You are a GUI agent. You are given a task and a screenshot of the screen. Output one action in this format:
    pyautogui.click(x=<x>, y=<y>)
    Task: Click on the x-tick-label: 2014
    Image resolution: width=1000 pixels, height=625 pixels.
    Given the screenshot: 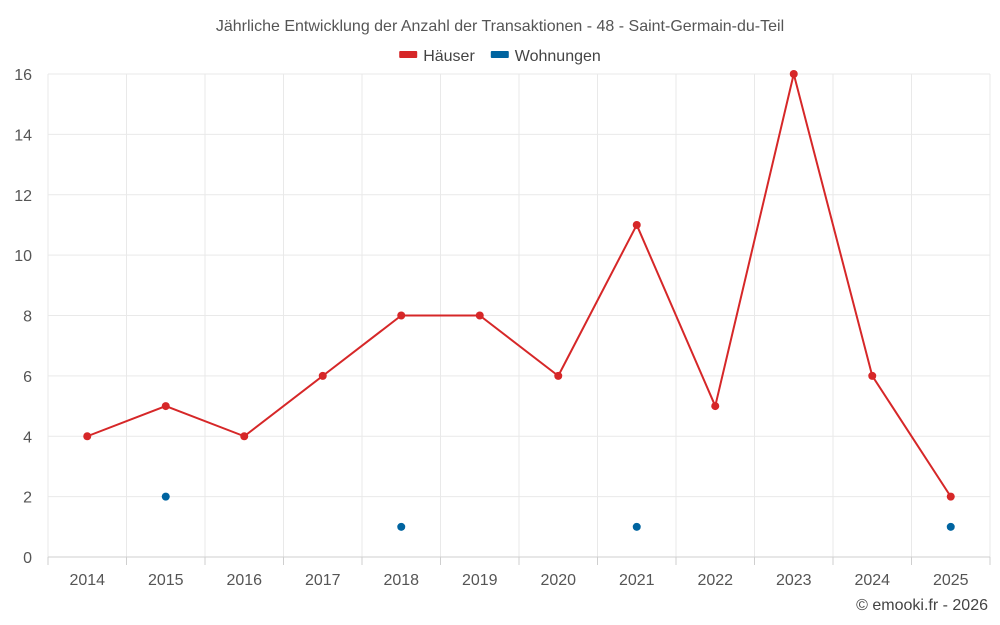 What is the action you would take?
    pyautogui.click(x=87, y=580)
    